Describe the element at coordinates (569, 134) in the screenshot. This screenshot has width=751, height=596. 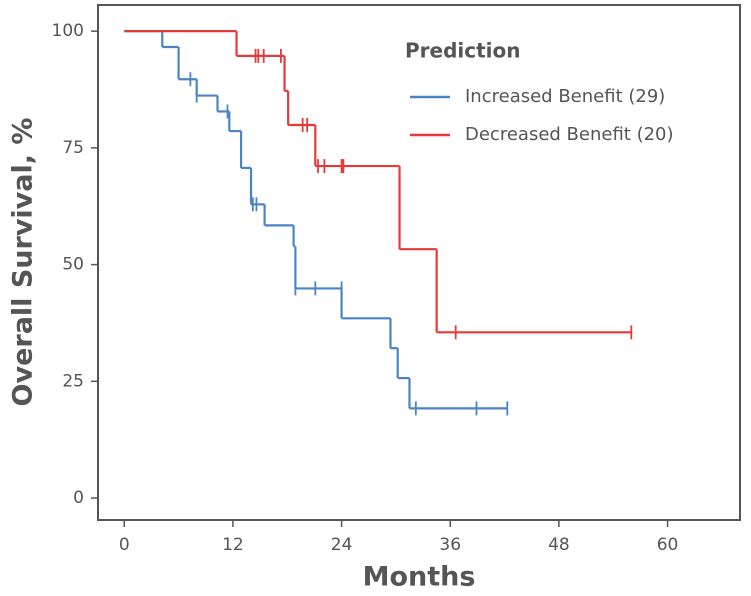
I see `legend-label: Decreased Benefit (20)` at that location.